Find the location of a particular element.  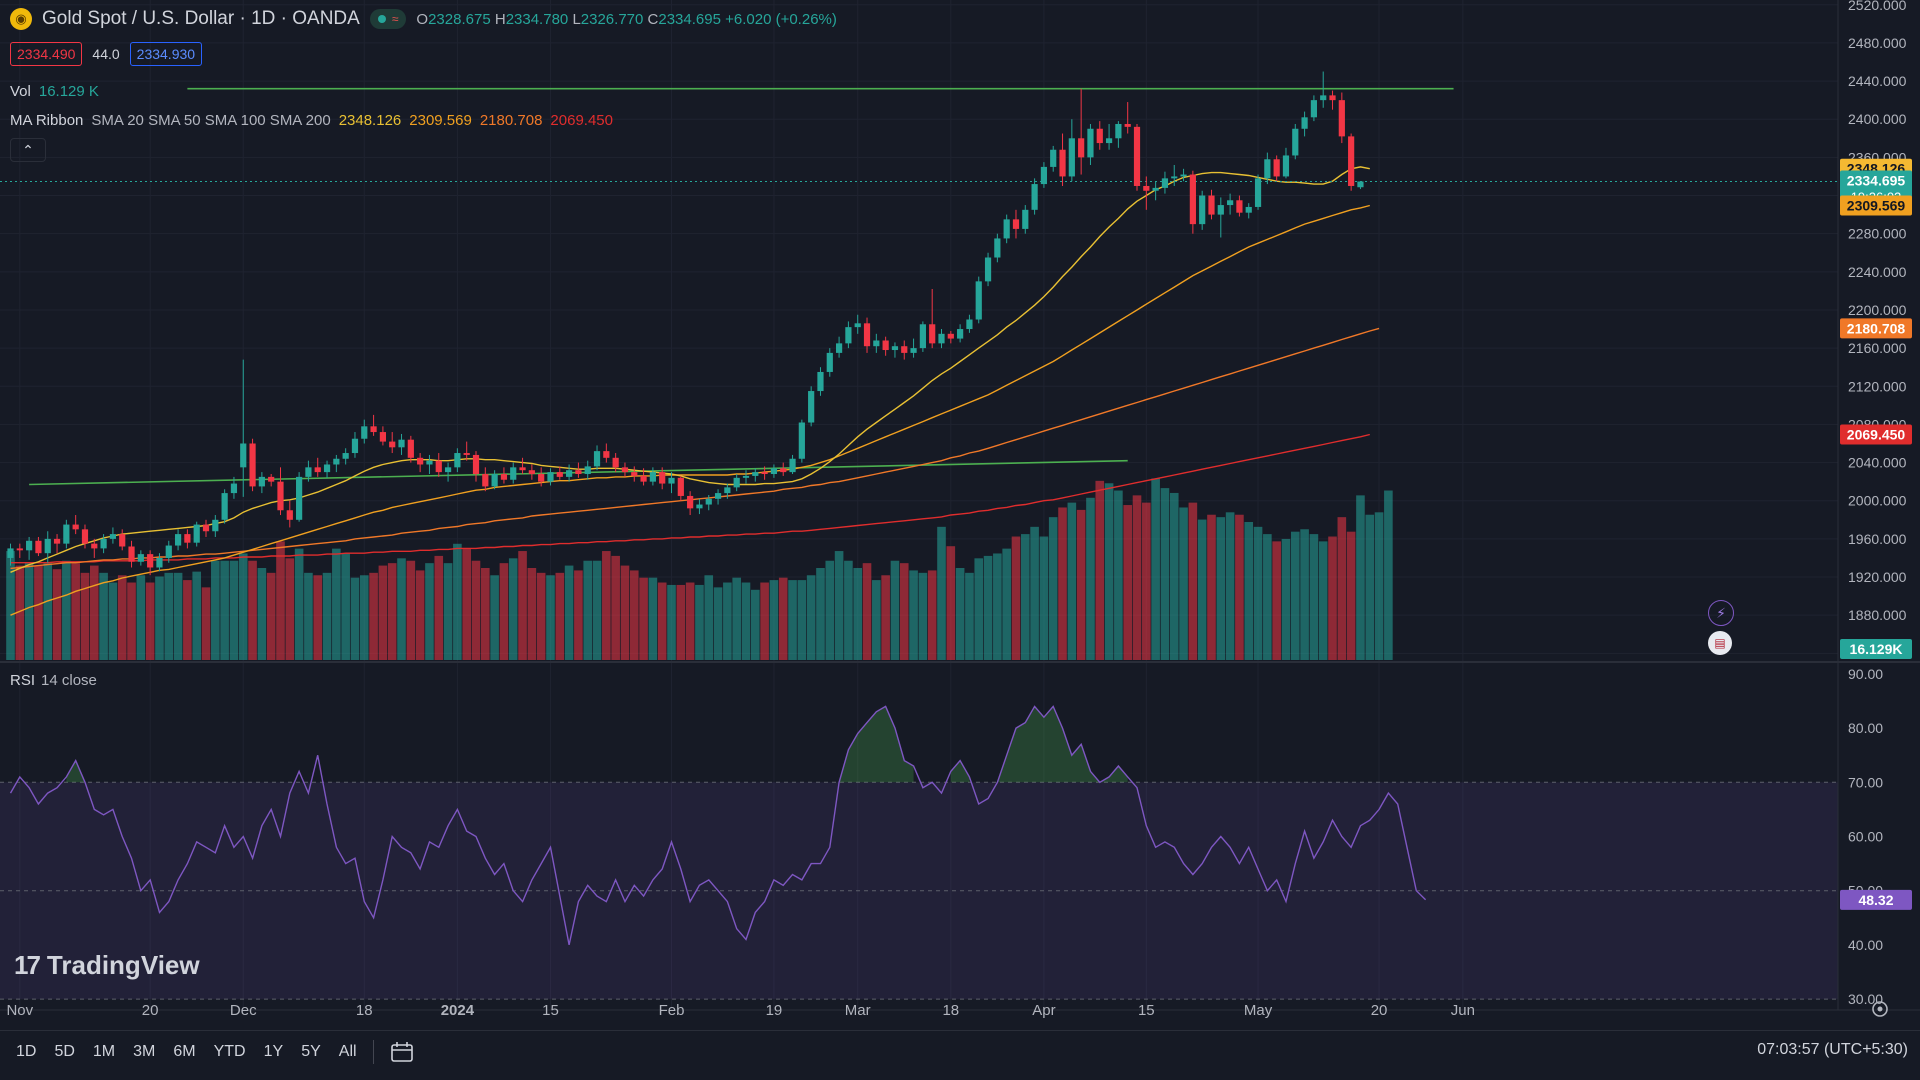

time-tick-label: 2024 is located at coordinates (458, 1010).